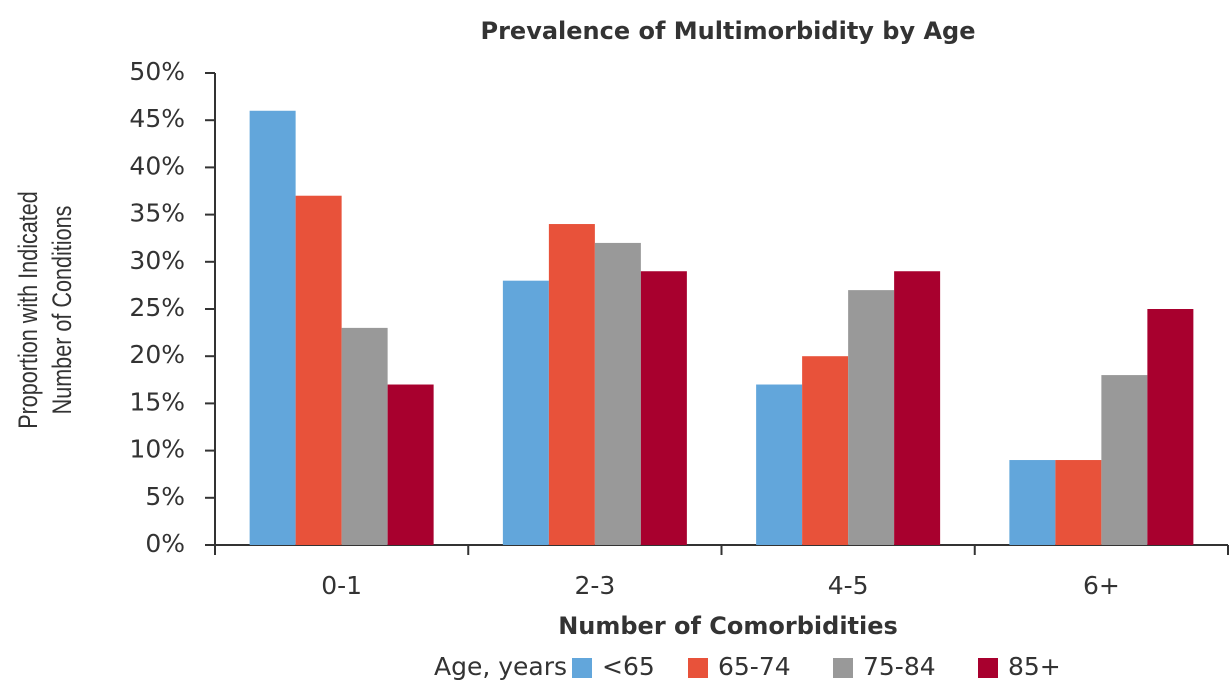  What do you see at coordinates (341, 585) in the screenshot?
I see `x-tick-label: 0-1` at bounding box center [341, 585].